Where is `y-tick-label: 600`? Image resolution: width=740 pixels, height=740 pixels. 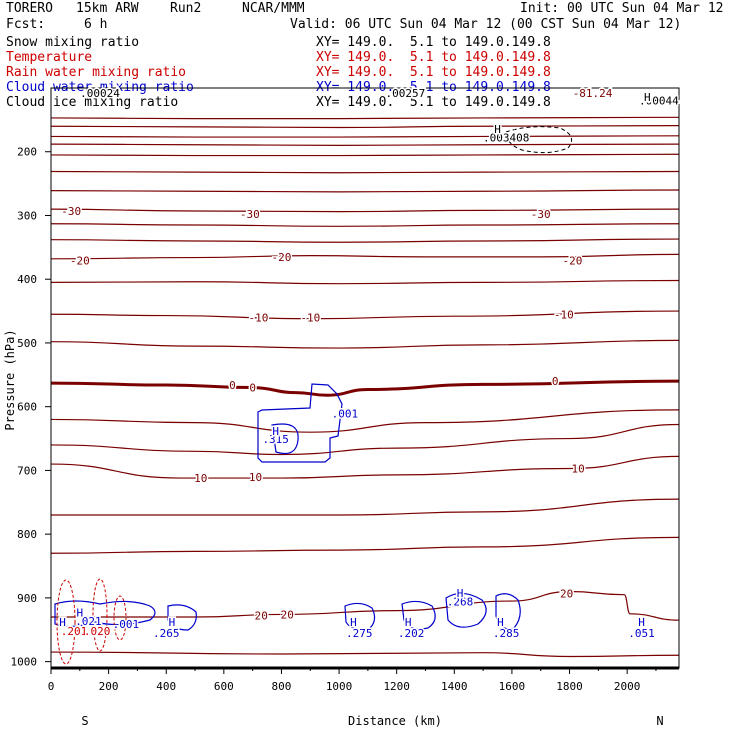 y-tick-label: 600 is located at coordinates (27, 407).